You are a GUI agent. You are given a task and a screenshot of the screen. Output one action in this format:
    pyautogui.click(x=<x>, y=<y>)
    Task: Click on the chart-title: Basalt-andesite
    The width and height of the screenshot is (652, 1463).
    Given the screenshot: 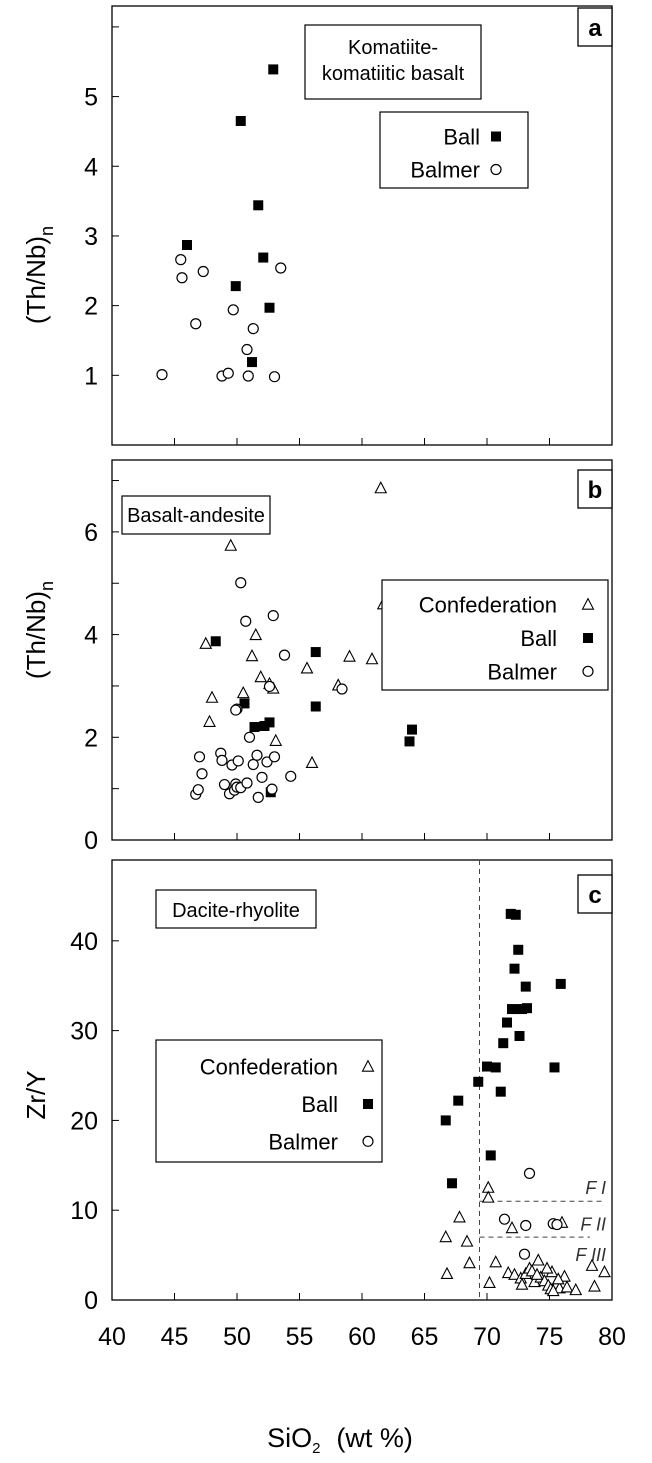 What is the action you would take?
    pyautogui.click(x=196, y=516)
    